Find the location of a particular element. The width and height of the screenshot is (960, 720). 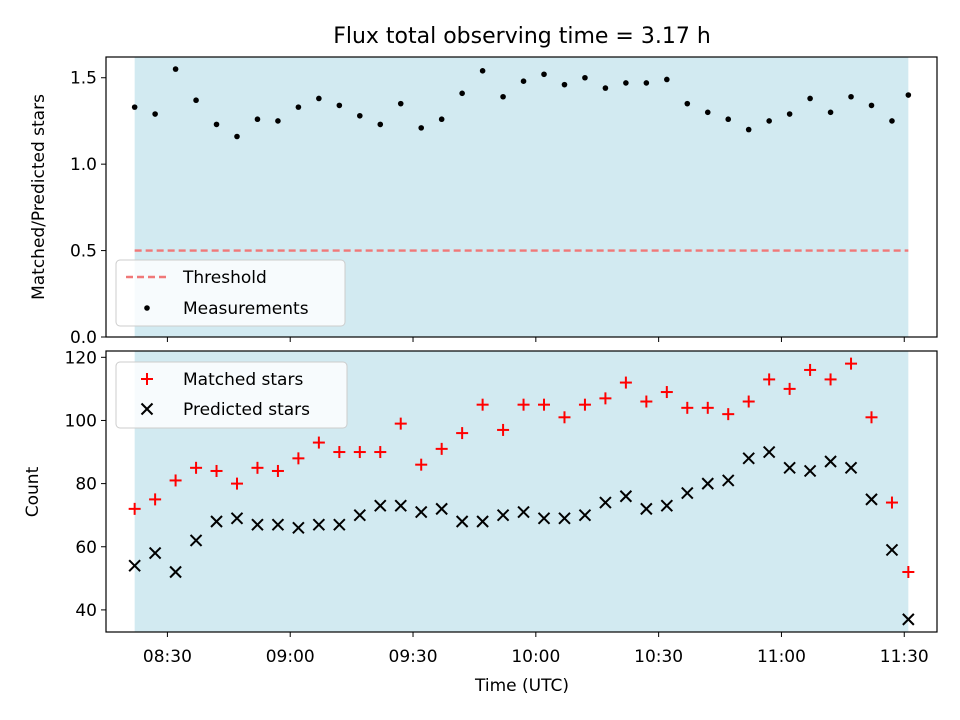

legend-measurements-swatch is located at coordinates (147, 308).